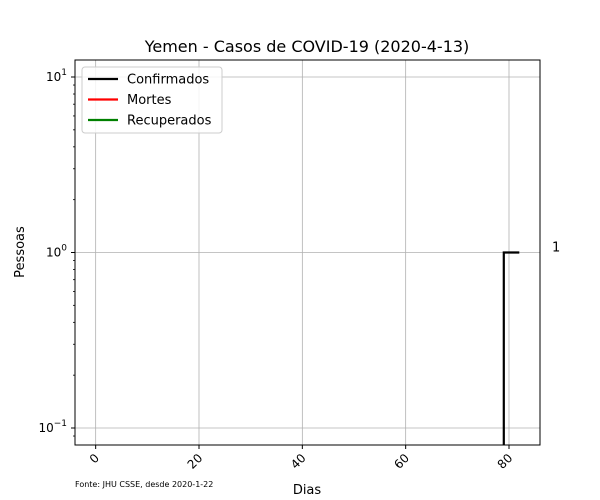  Describe the element at coordinates (144, 484) in the screenshot. I see `source-note: Fonte: JHU CSSE, desde 2020-1-22` at that location.